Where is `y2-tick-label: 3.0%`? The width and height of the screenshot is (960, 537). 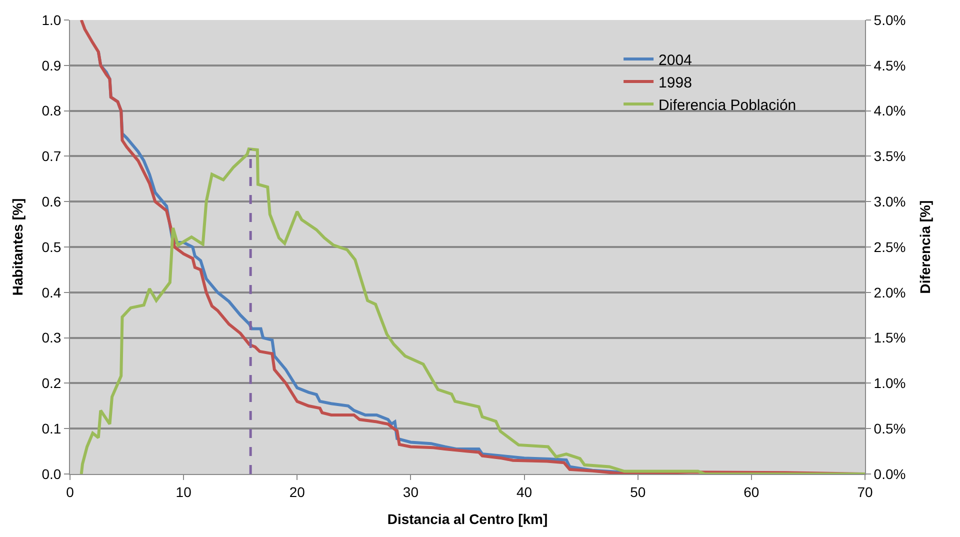
y2-tick-label: 3.0% is located at coordinates (890, 202).